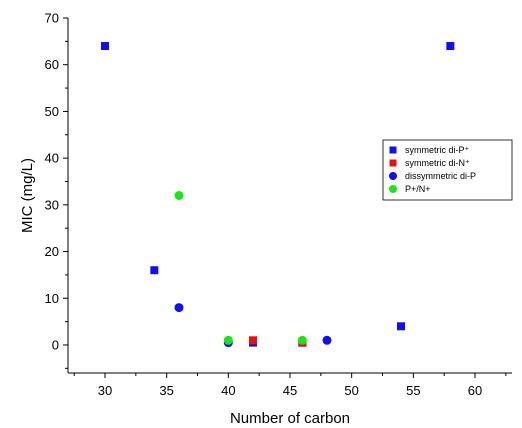  I want to click on legend-label: symmetric di-P⁺, so click(437, 150).